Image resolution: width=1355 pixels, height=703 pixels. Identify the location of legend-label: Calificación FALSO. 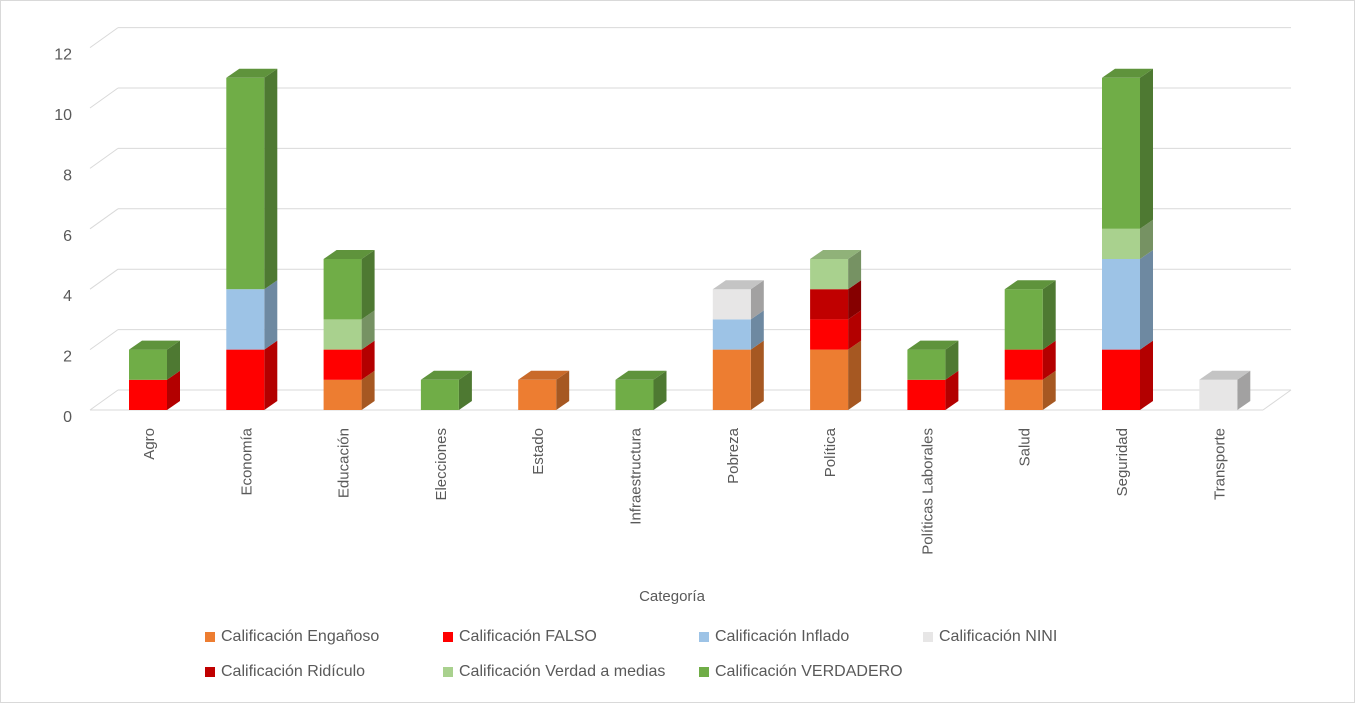
(528, 636).